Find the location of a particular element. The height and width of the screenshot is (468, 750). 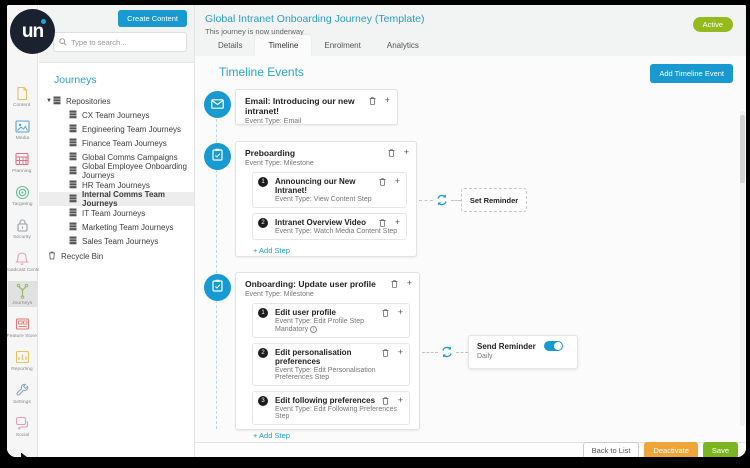

unily-logo: un is located at coordinates (32, 31).